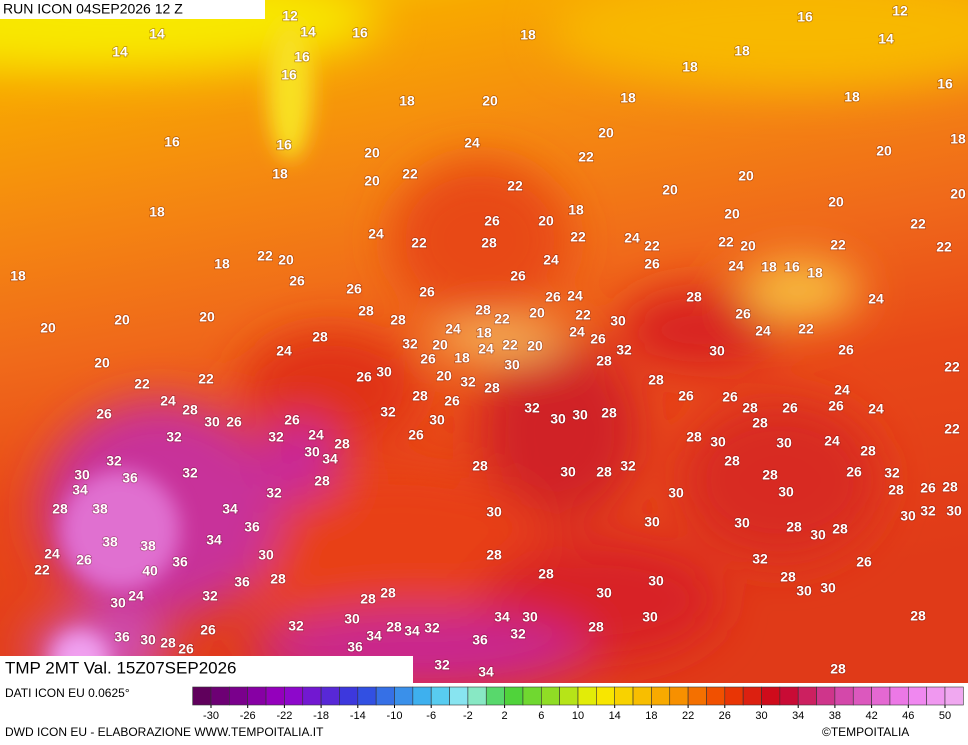 This screenshot has width=968, height=745. Describe the element at coordinates (651, 716) in the screenshot. I see `scale-tick-label: 18` at that location.